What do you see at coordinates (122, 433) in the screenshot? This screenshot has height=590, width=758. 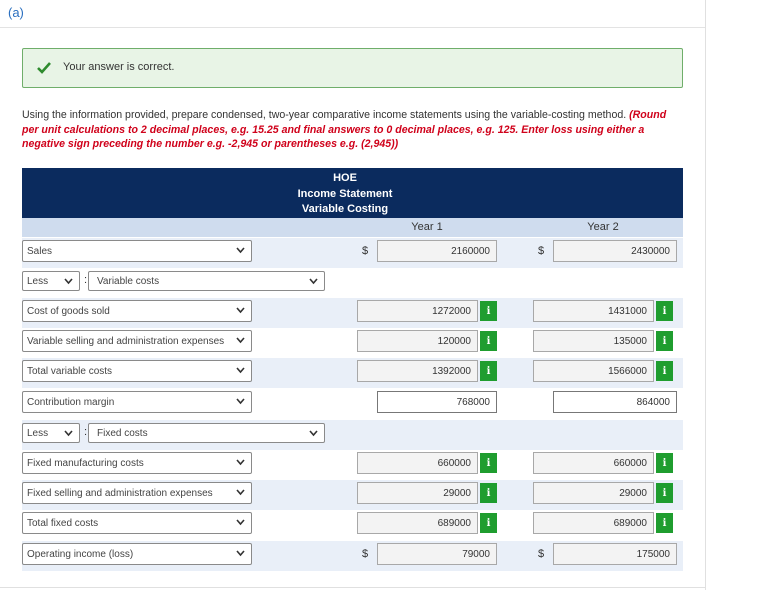 I see `label-text: Fixed costs` at bounding box center [122, 433].